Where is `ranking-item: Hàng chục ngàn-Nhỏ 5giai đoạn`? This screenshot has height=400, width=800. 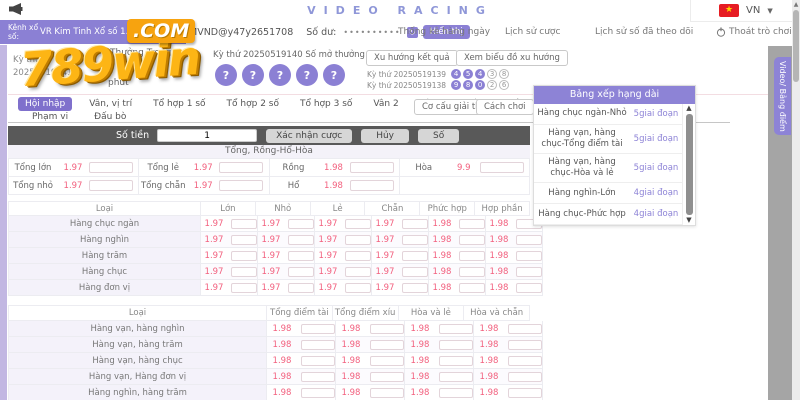 ranking-item: Hàng chục ngàn-Nhỏ 5giai đoạn is located at coordinates (608, 114).